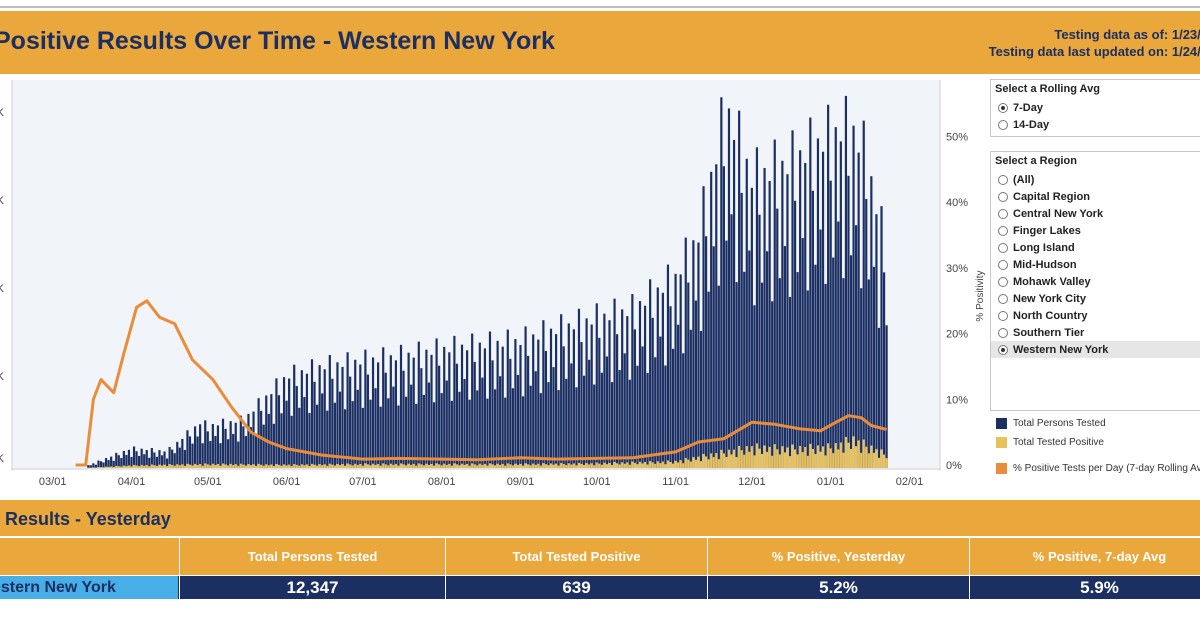  Describe the element at coordinates (1001, 468) in the screenshot. I see `legend-pct-swatch` at that location.